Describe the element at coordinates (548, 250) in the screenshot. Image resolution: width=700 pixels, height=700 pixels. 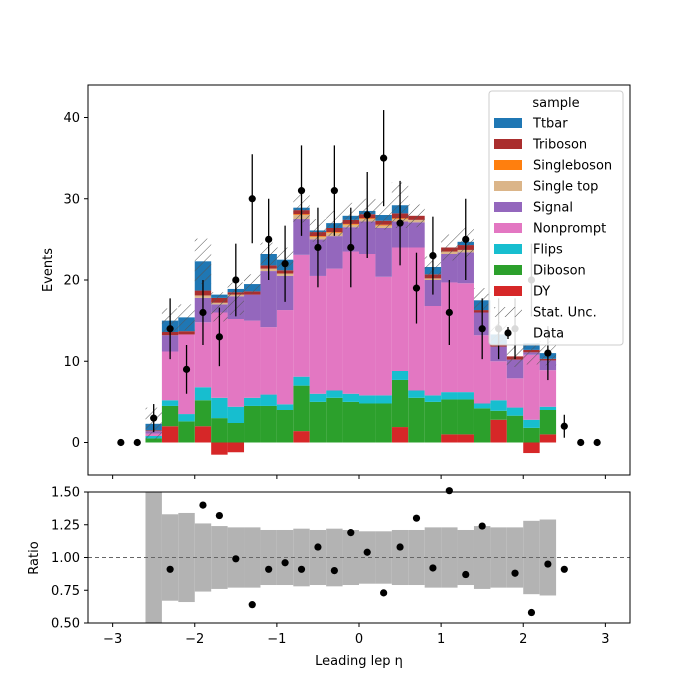
I see `legend-label-flips: Flips` at that location.